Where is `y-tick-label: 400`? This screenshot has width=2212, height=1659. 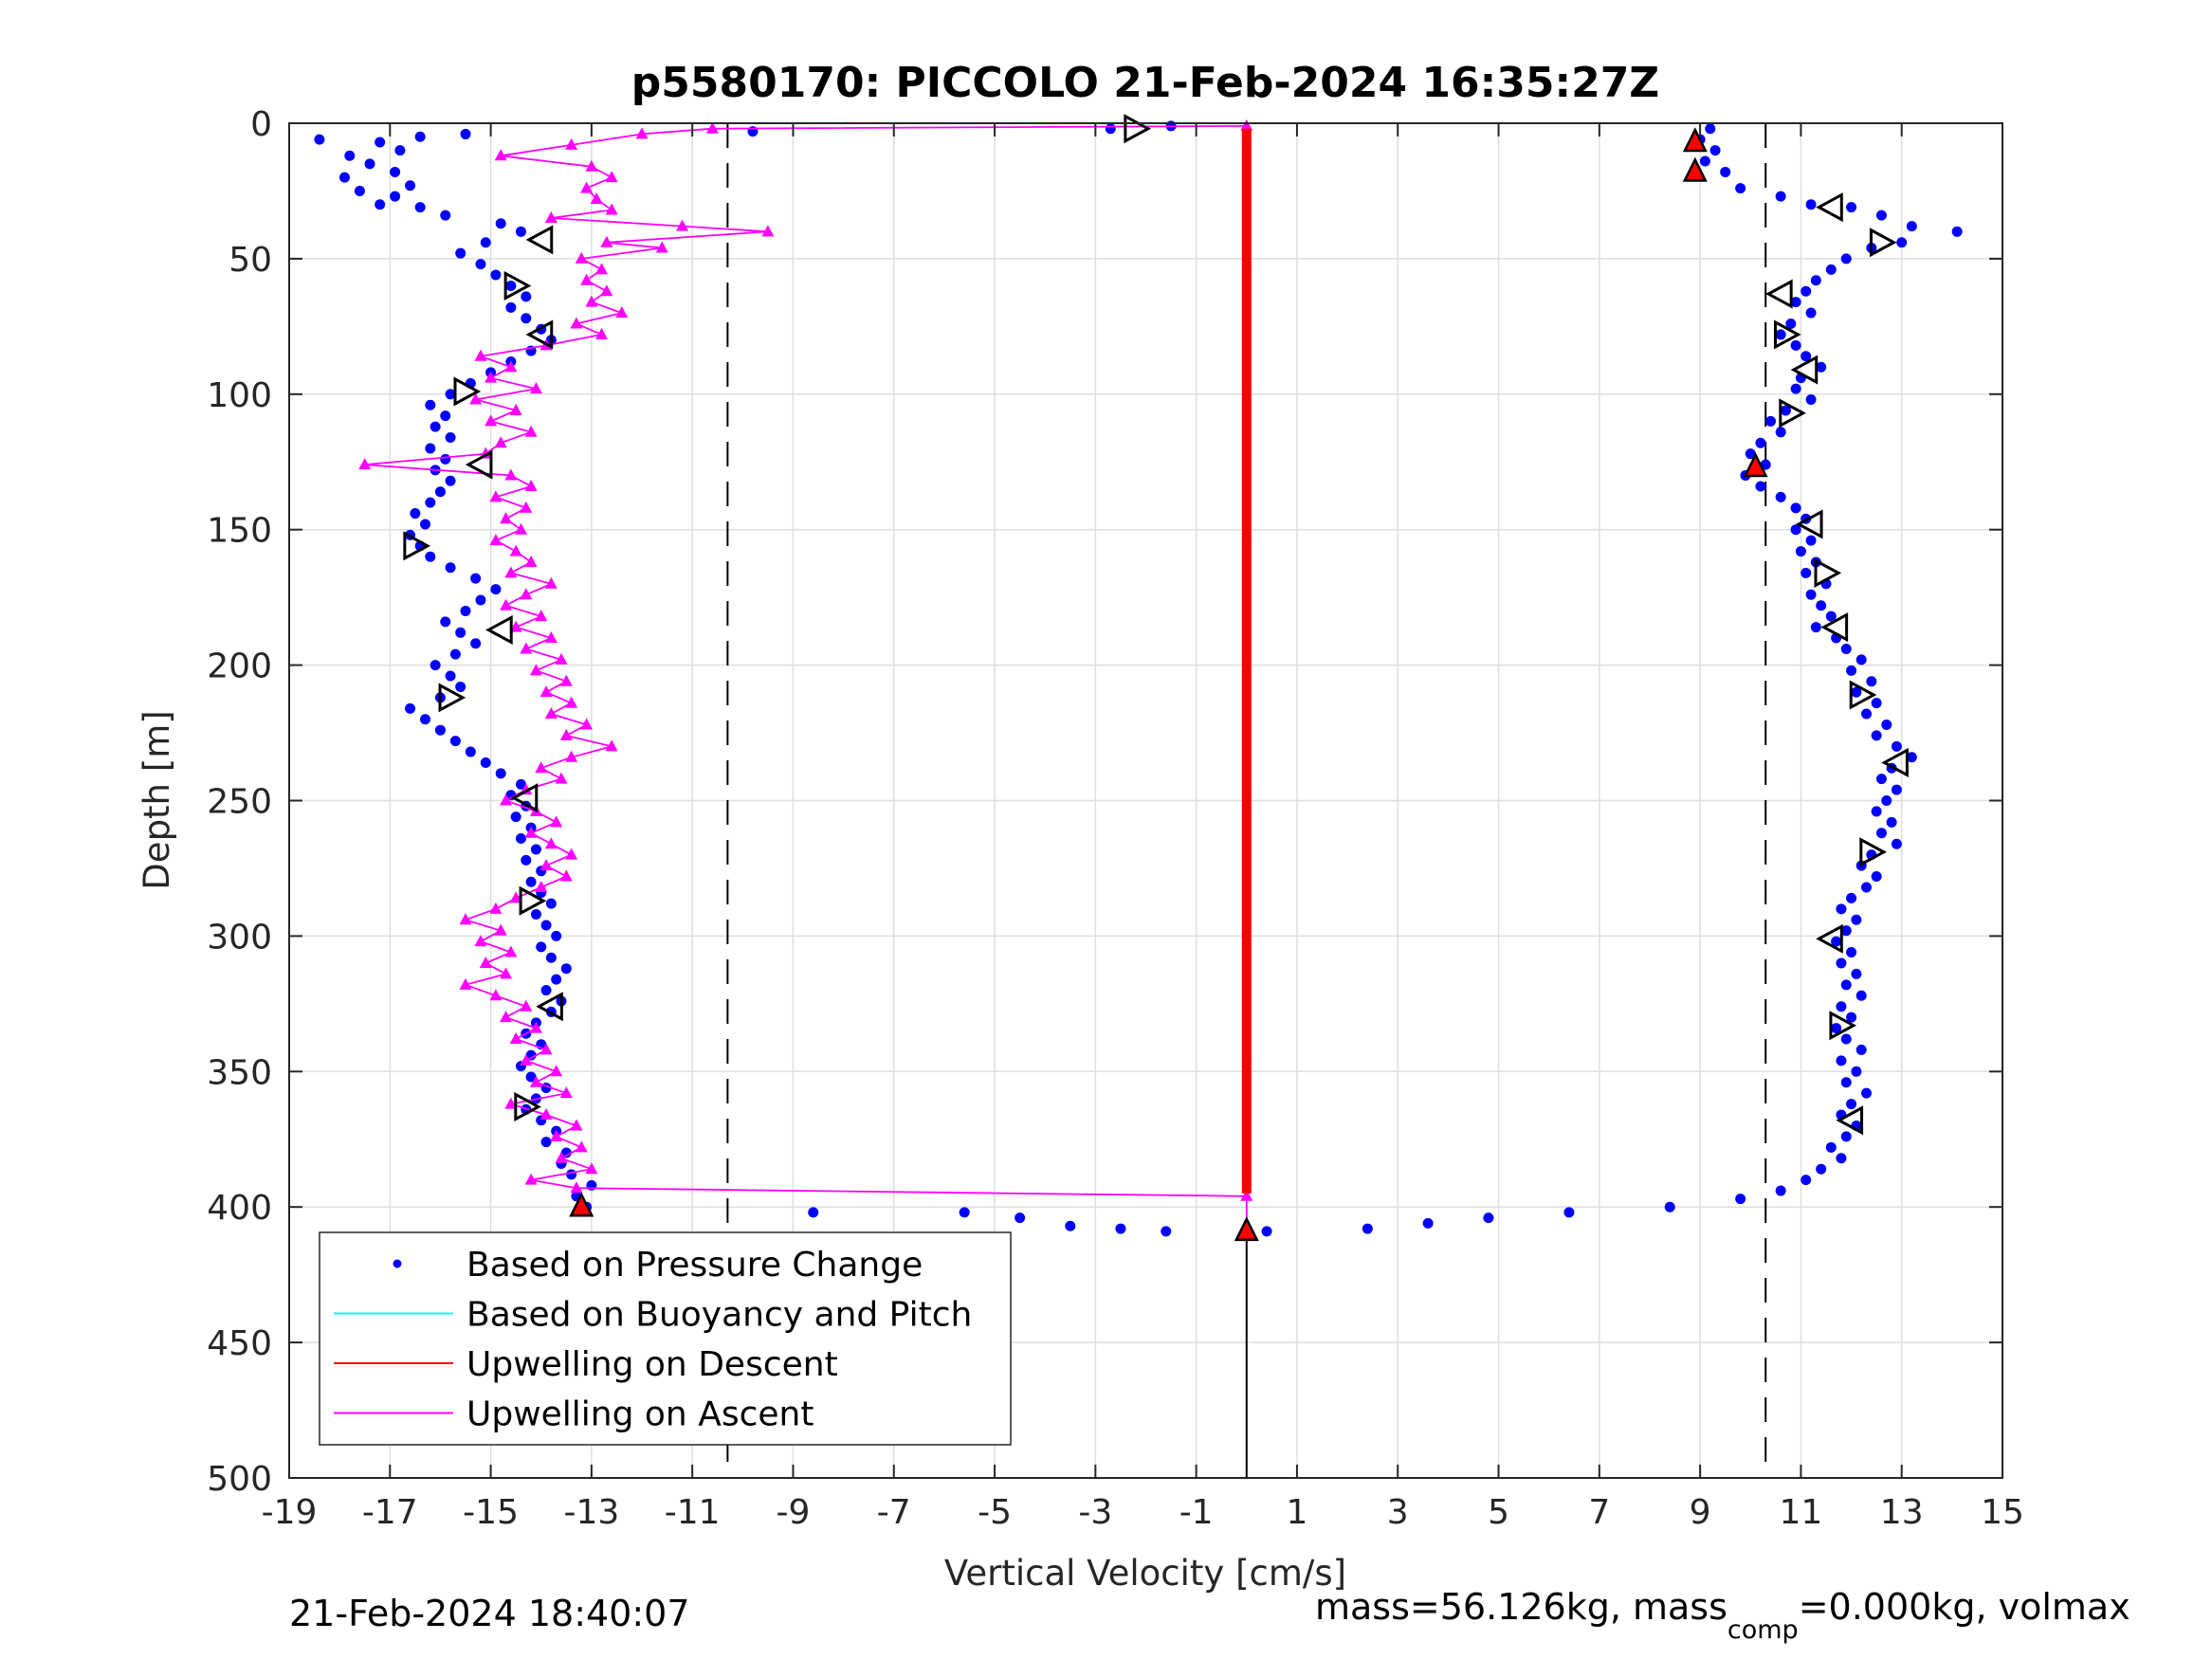
y-tick-label: 400 is located at coordinates (239, 1208).